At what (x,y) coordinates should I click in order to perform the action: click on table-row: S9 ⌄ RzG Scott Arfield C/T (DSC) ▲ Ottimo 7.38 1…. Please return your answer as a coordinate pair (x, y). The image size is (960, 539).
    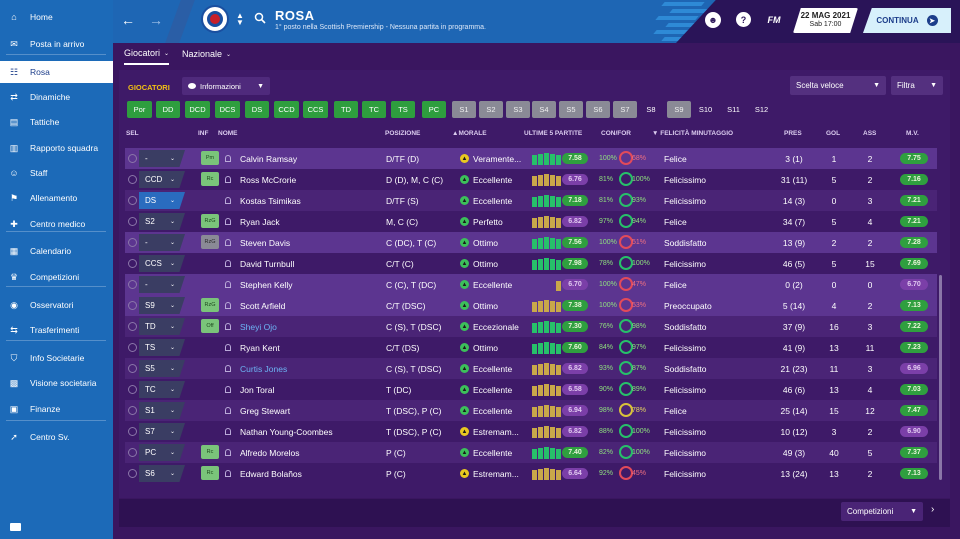
    Looking at the image, I should click on (531, 305).